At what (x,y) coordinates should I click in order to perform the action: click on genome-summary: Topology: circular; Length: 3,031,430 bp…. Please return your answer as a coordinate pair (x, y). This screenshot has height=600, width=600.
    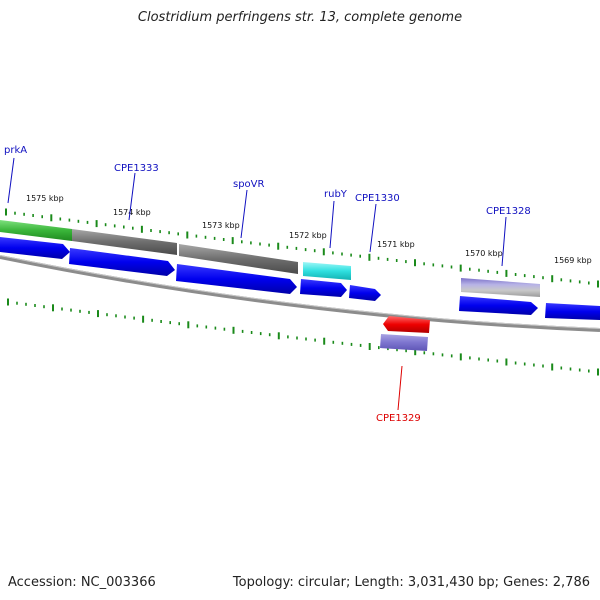
    Looking at the image, I should click on (411, 582).